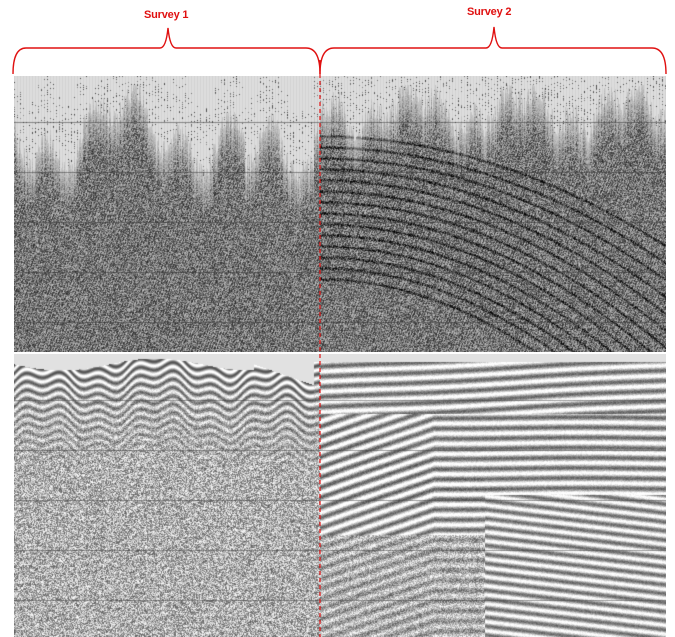 The image size is (675, 637). Describe the element at coordinates (493, 50) in the screenshot. I see `survey-2-brace` at that location.